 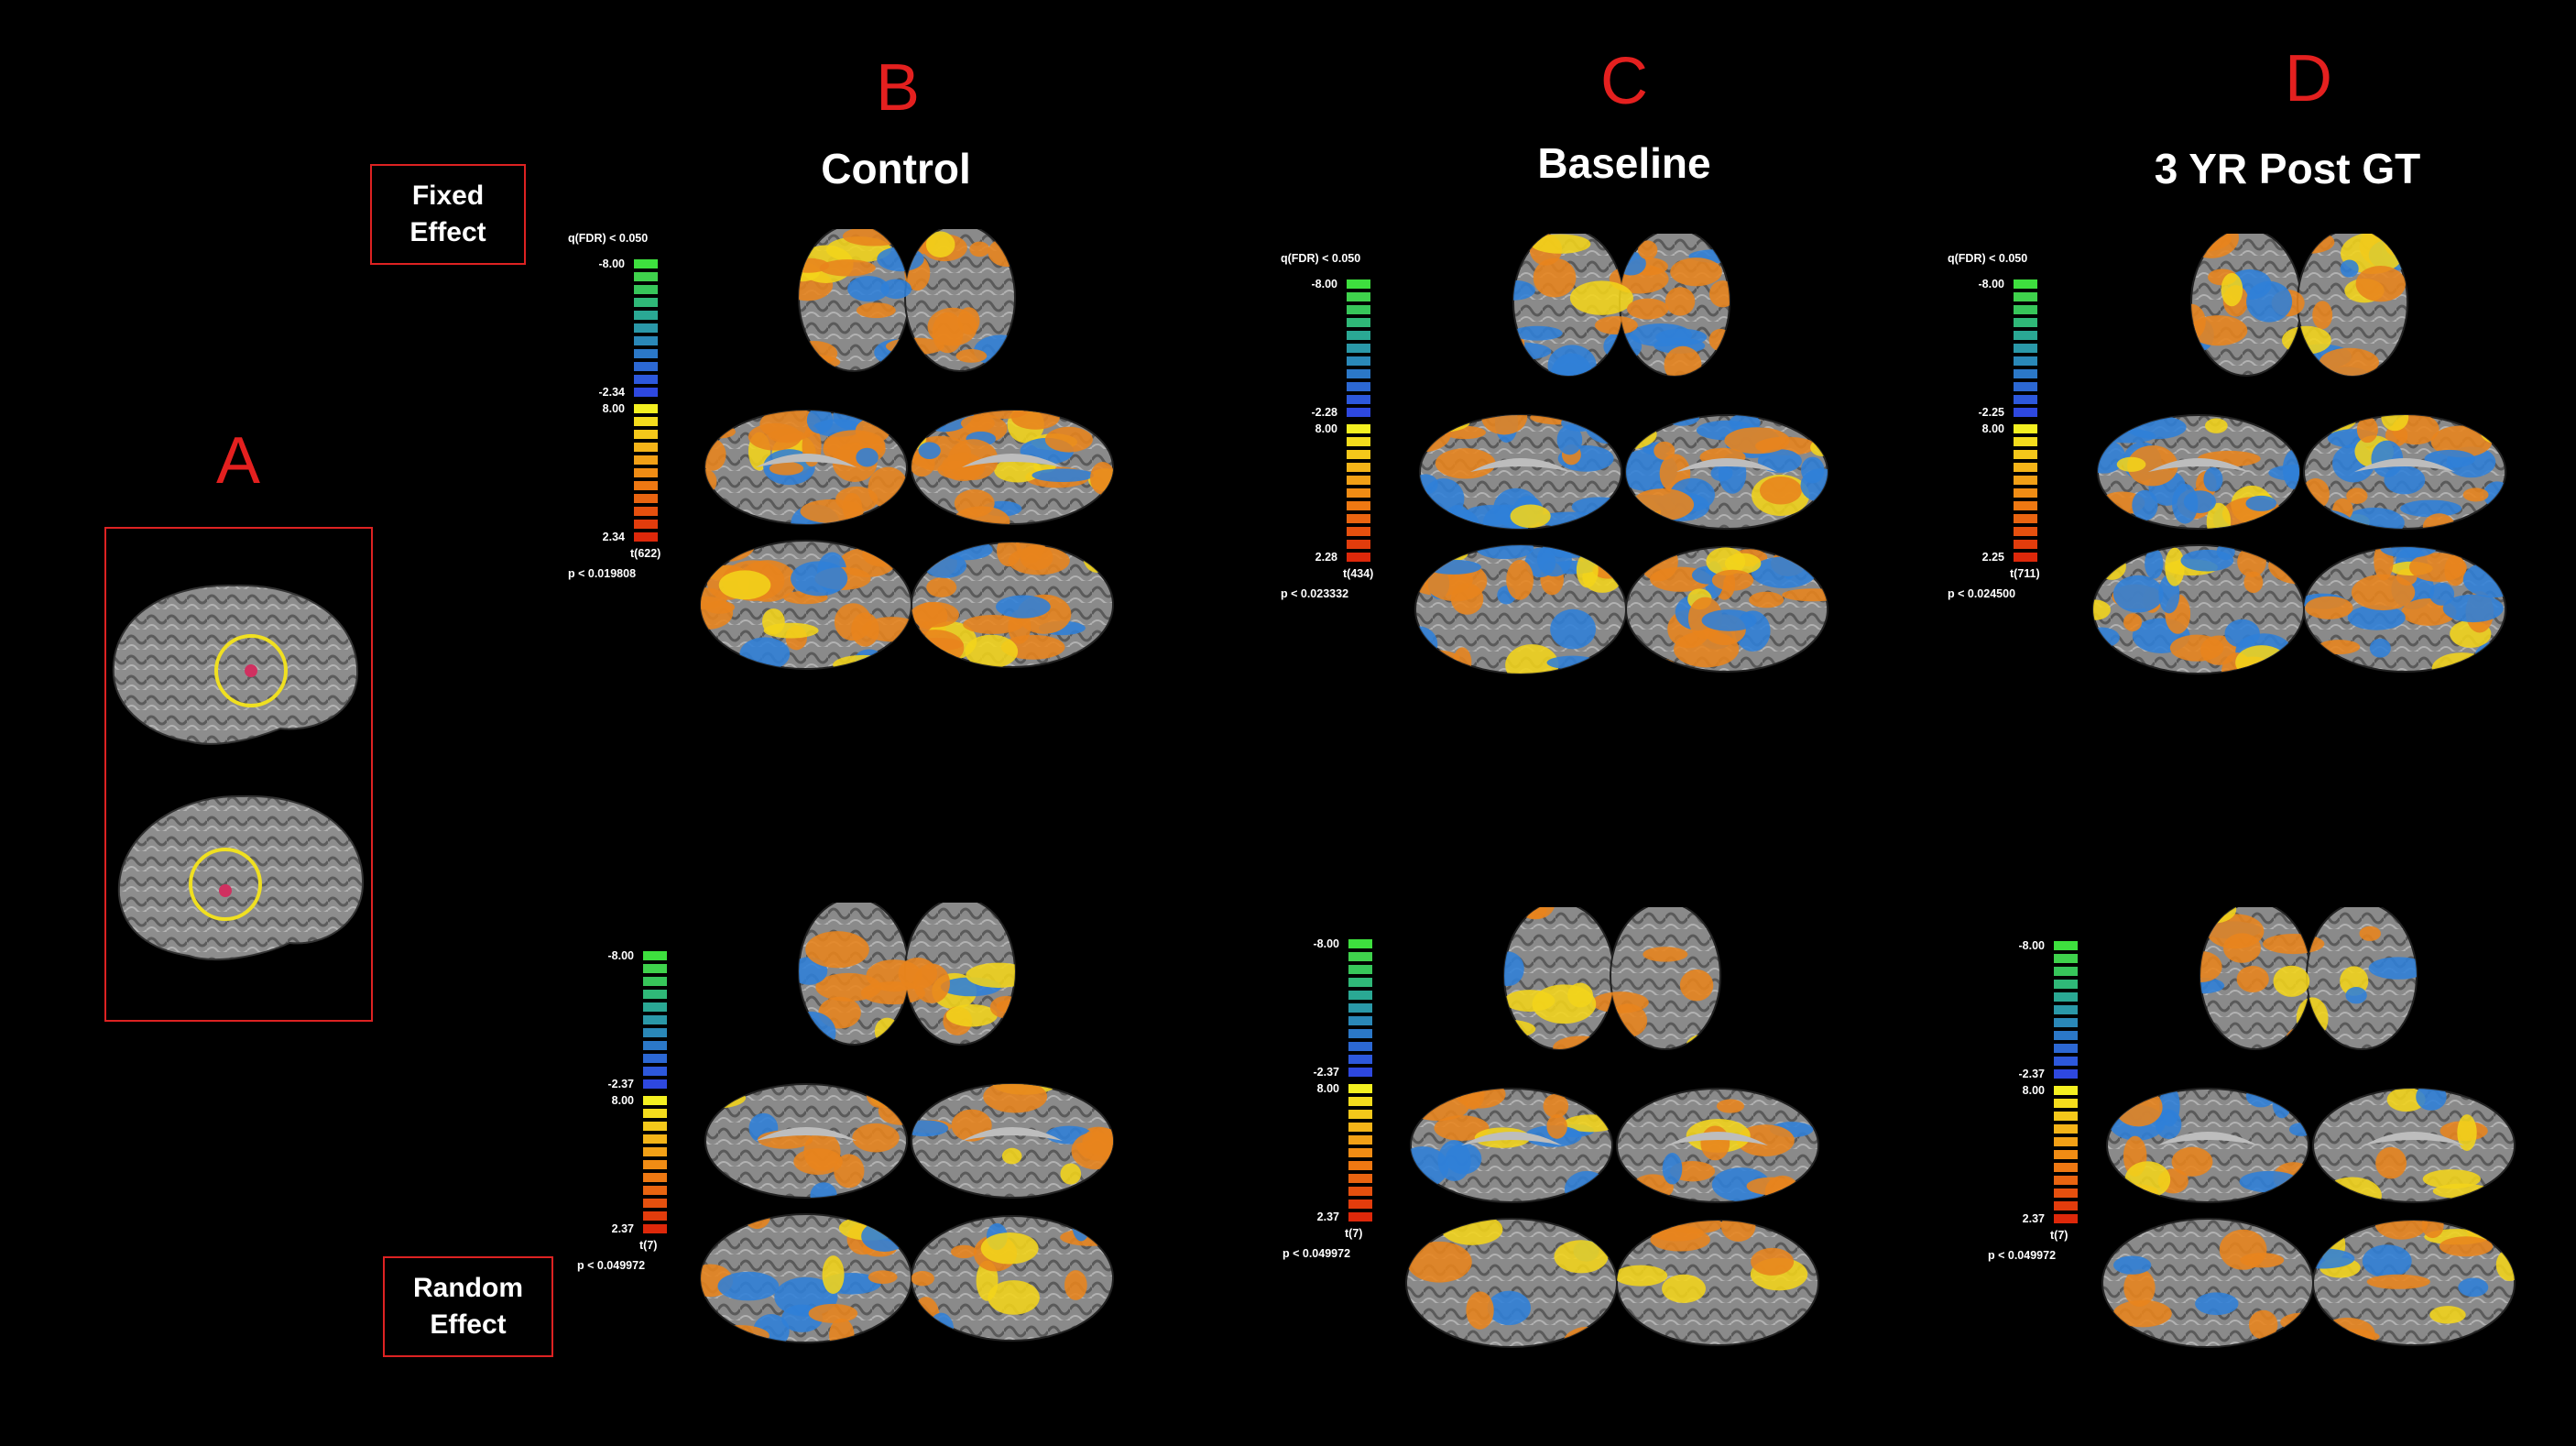 What do you see at coordinates (1621, 454) in the screenshot?
I see `brain-views-c-fixed` at bounding box center [1621, 454].